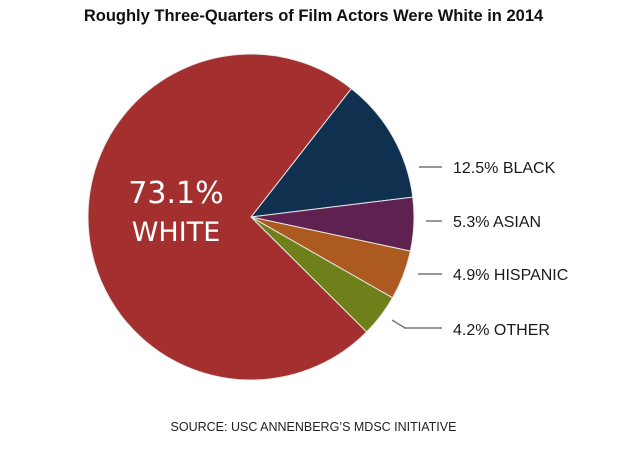 The image size is (627, 459). I want to click on slice-label-other: 4.2% OTHER, so click(501, 330).